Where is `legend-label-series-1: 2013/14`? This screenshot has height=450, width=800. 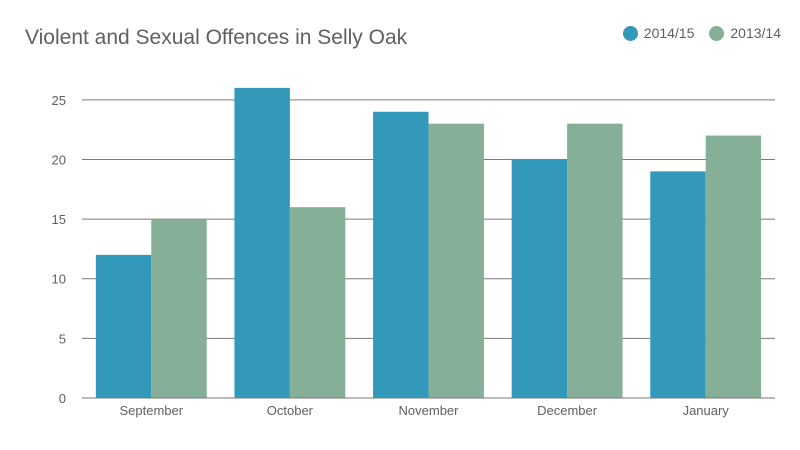 legend-label-series-1: 2013/14 is located at coordinates (755, 33).